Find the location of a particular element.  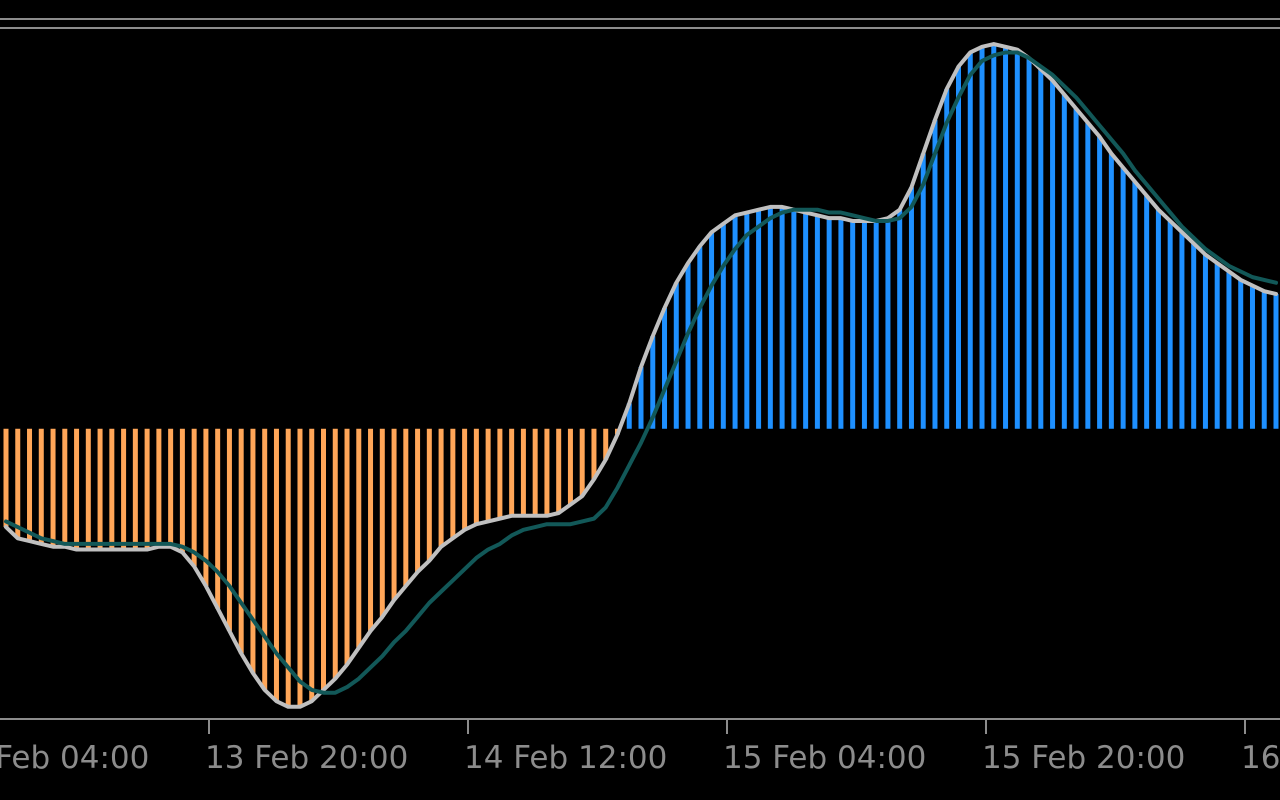

x-tick-label: 13 Feb 20:00 is located at coordinates (306, 758).